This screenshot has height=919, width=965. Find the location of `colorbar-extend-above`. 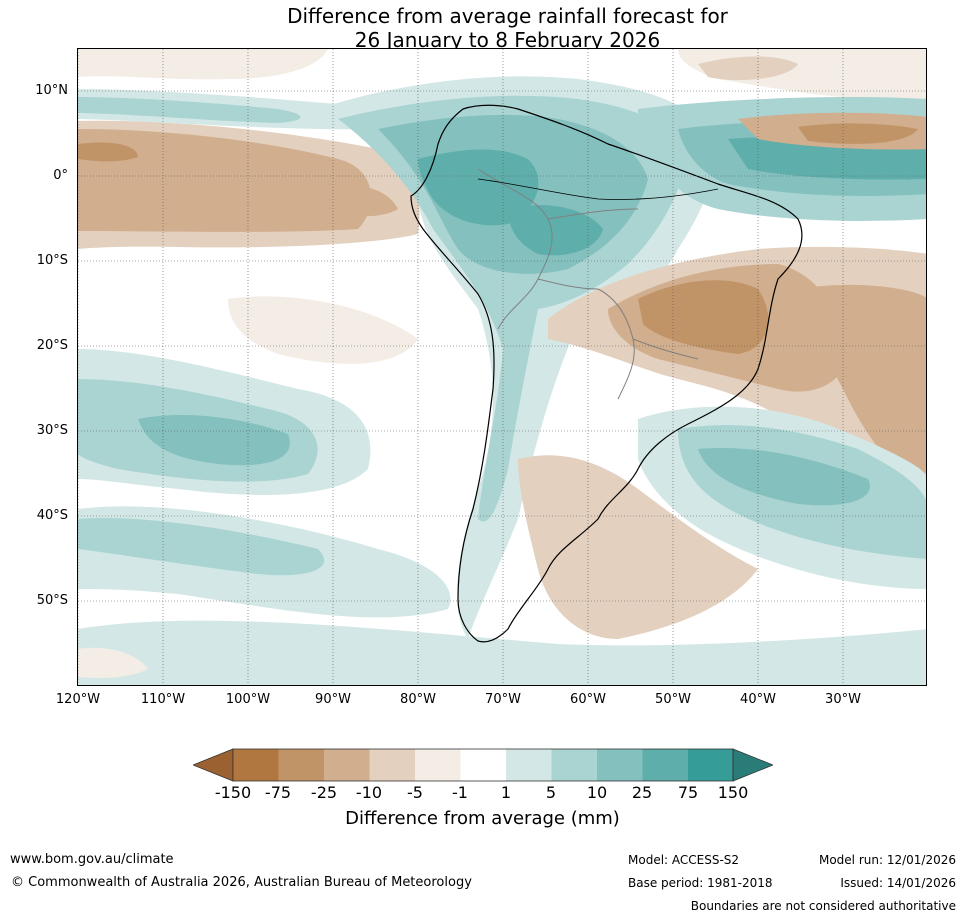

colorbar-extend-above is located at coordinates (752, 765).